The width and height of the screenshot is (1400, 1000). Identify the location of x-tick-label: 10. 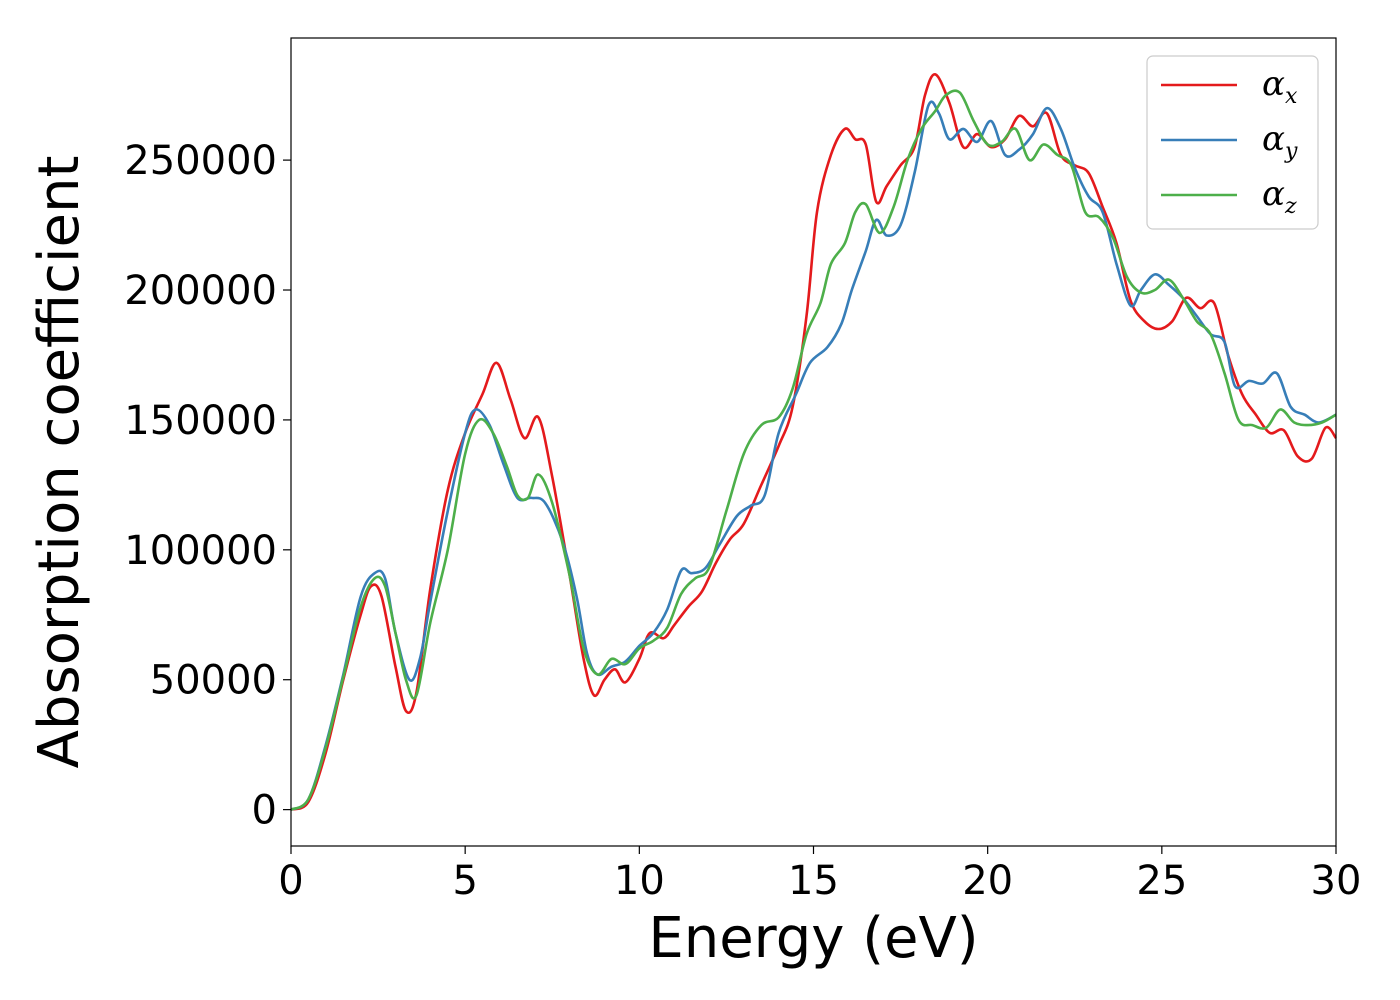
(639, 881).